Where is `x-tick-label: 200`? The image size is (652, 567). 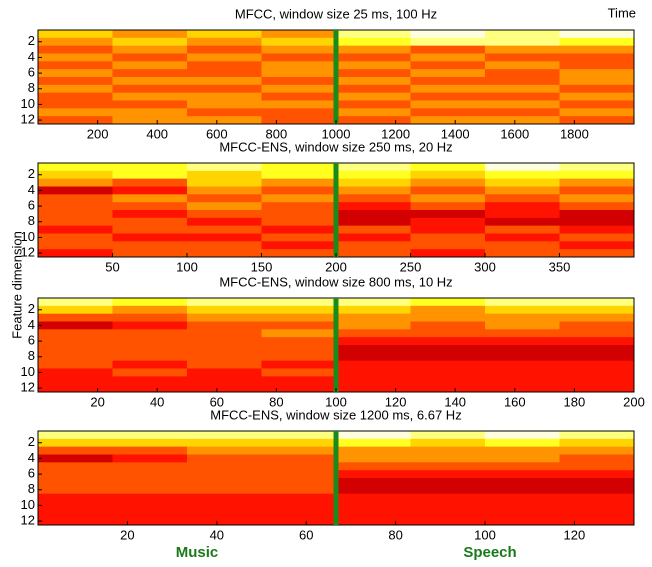
x-tick-label: 200 is located at coordinates (634, 401).